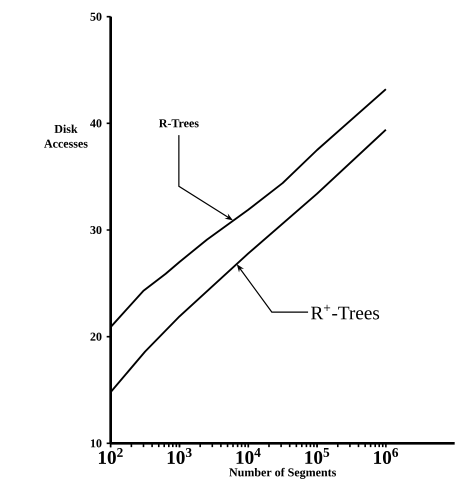 Image resolution: width=460 pixels, height=498 pixels. What do you see at coordinates (386, 456) in the screenshot?
I see `x-tick-label: 10$^{6}$` at bounding box center [386, 456].